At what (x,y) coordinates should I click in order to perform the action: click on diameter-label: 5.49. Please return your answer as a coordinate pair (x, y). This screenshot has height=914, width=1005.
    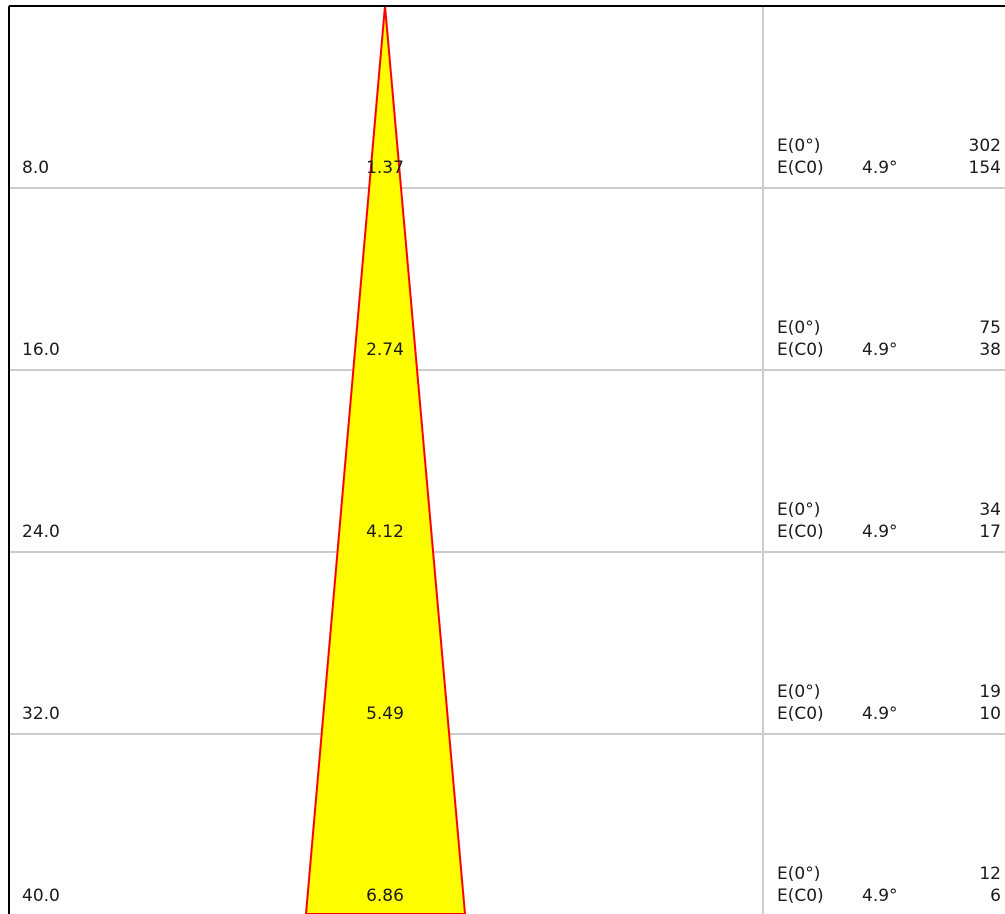
    Looking at the image, I should click on (385, 714).